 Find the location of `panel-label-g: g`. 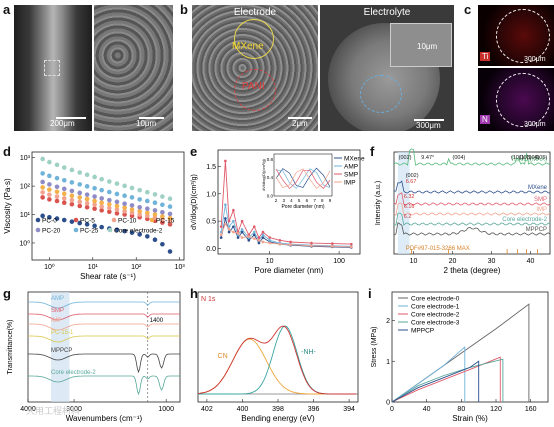

panel-label-g: g is located at coordinates (7, 293).